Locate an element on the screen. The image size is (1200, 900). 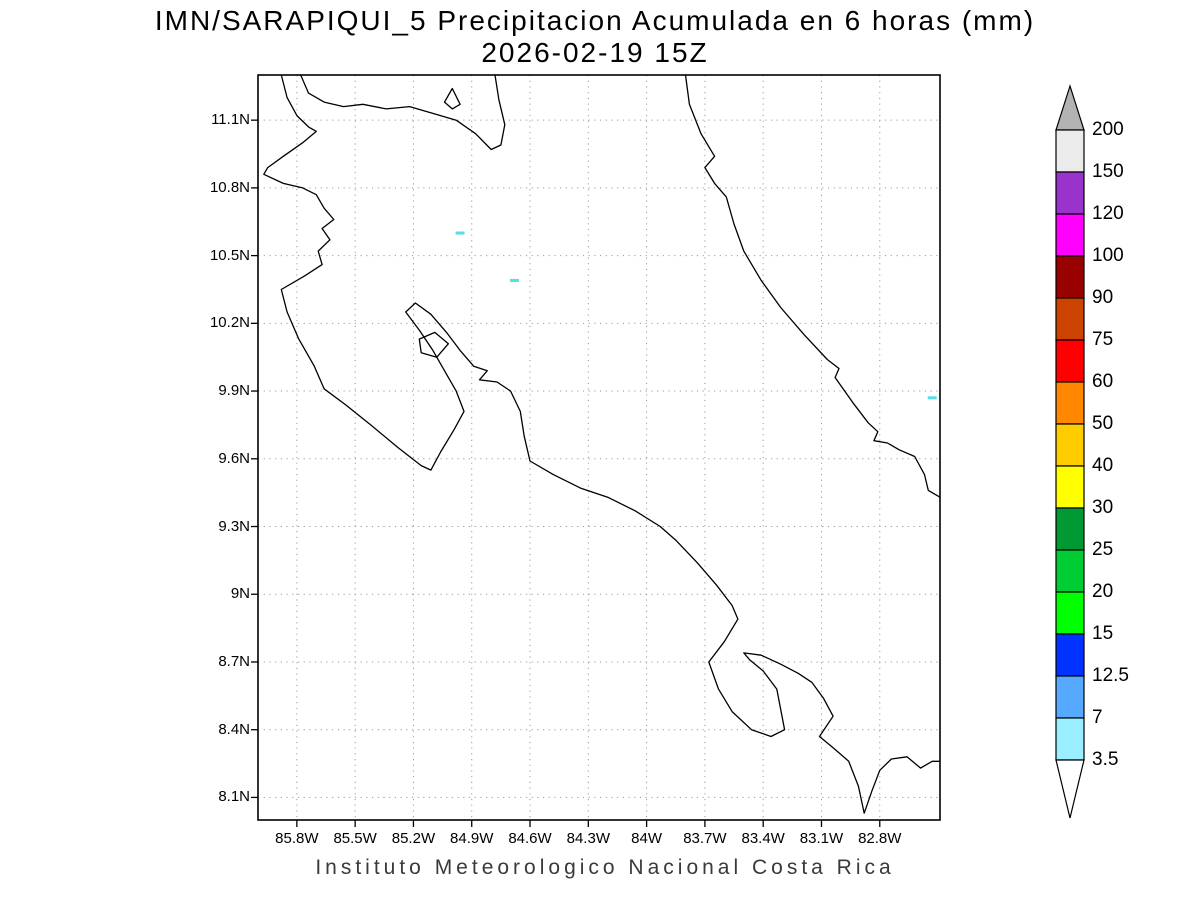
y-tick-label: 8.7N is located at coordinates (234, 661).